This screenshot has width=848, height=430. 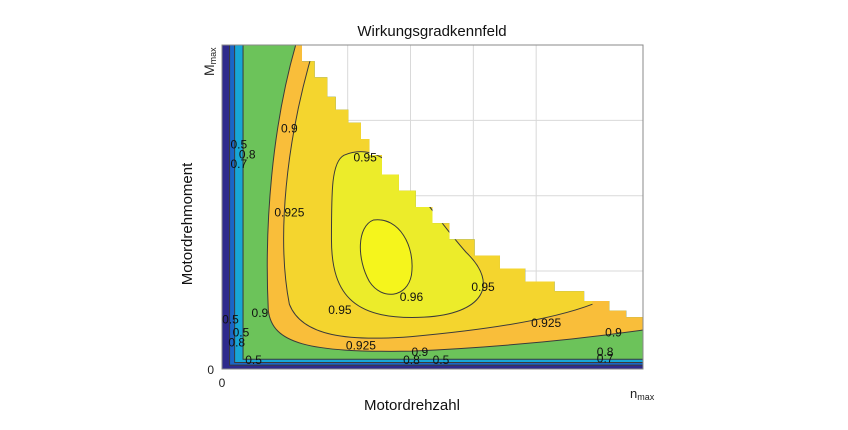 I want to click on x-tick-max: nmax, so click(x=642, y=394).